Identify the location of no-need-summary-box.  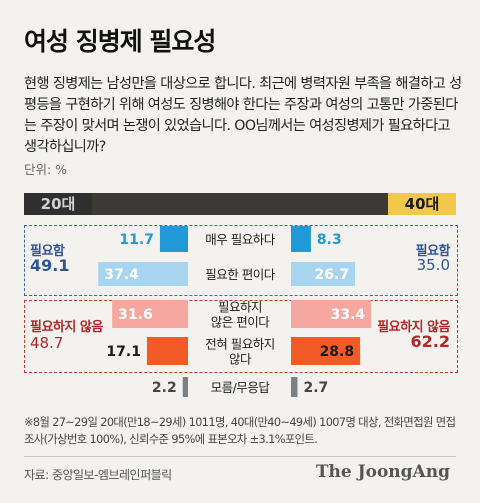
(241, 336).